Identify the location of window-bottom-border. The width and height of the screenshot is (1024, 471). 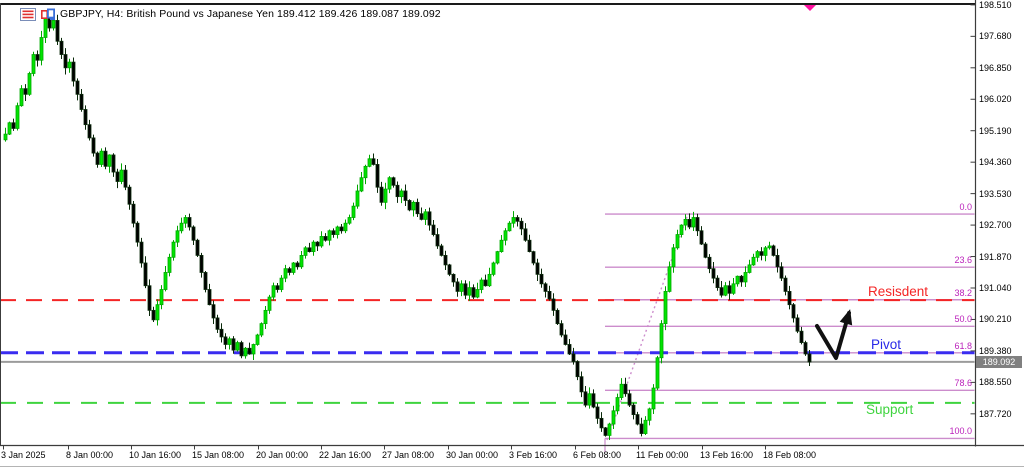
(512, 466).